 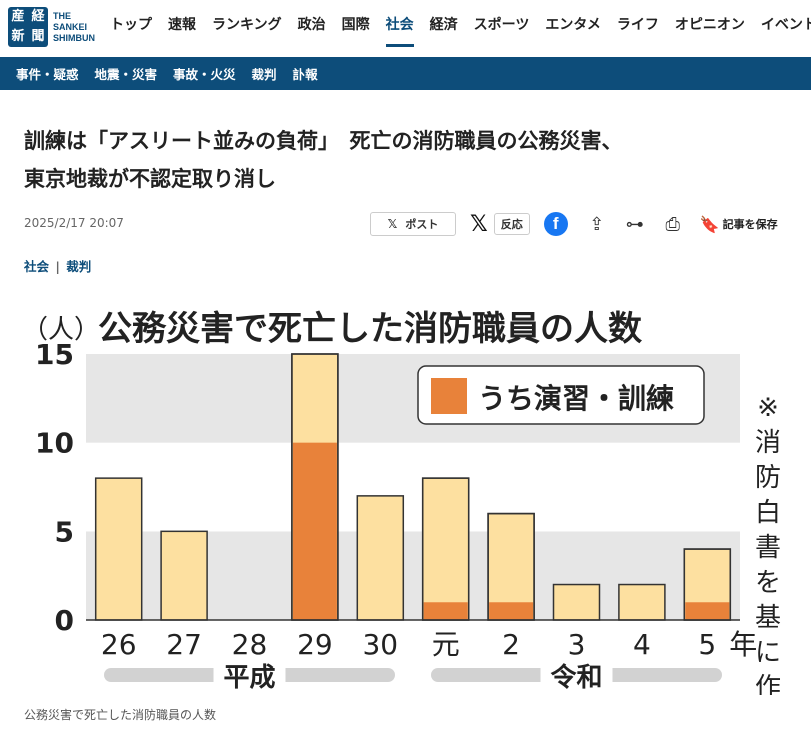 I want to click on x-tick-label: 27, so click(x=184, y=644).